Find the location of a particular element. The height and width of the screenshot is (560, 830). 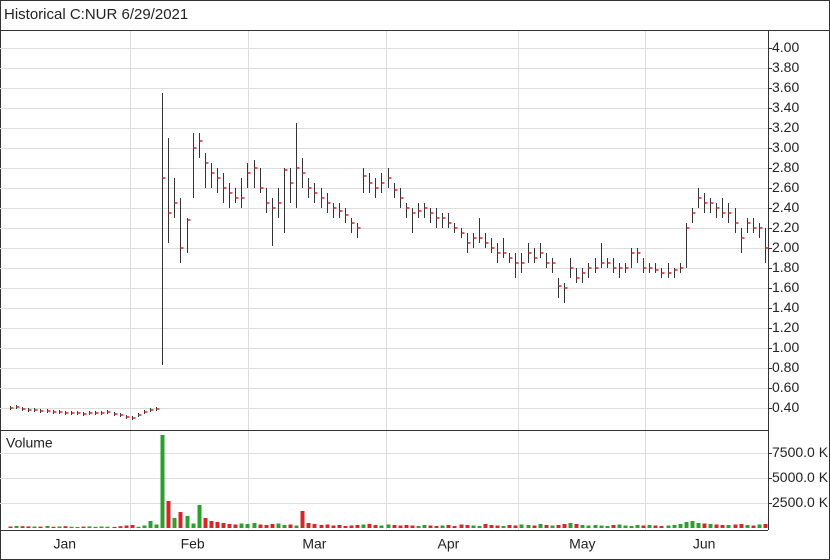

y-tick-label: 2.60 is located at coordinates (785, 187).